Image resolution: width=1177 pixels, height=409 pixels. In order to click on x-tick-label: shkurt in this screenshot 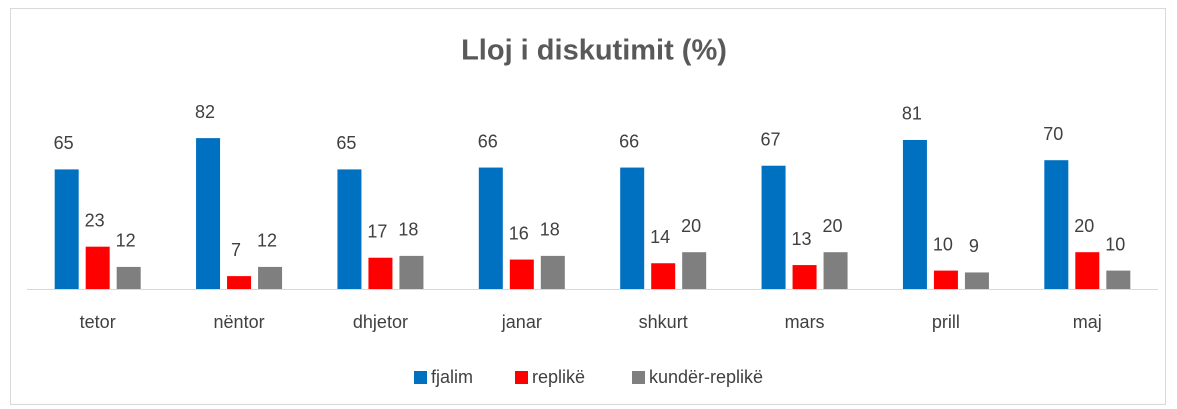, I will do `click(663, 322)`.